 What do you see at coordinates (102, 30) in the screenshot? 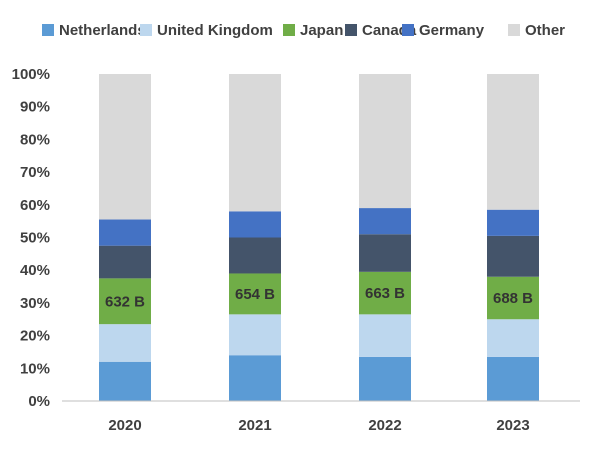
I see `legend-label-netherlands: Netherlands` at bounding box center [102, 30].